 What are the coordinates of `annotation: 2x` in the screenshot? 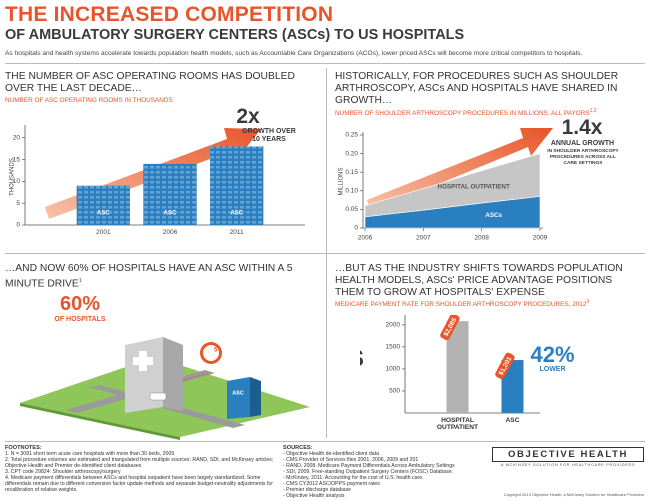 It's located at (248, 116).